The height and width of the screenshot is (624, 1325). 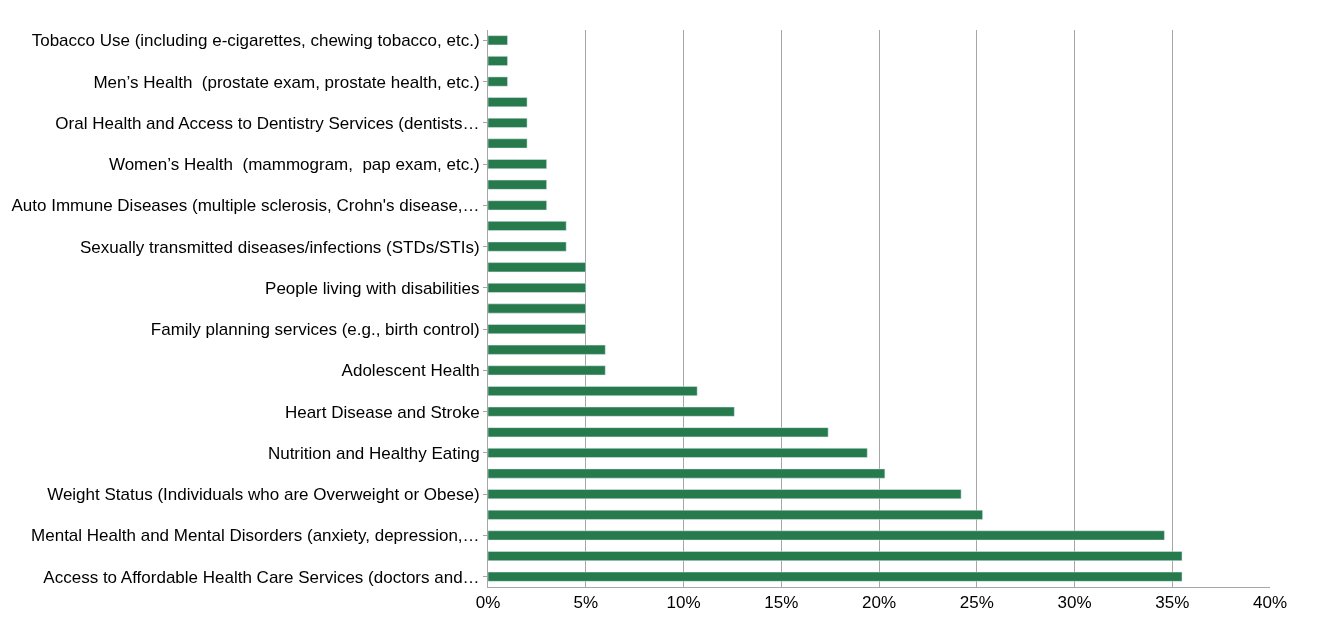 What do you see at coordinates (255, 41) in the screenshot?
I see `y-tick-label: Tobacco Use (including e-cigarettes, chewing tobacco, etc.)` at bounding box center [255, 41].